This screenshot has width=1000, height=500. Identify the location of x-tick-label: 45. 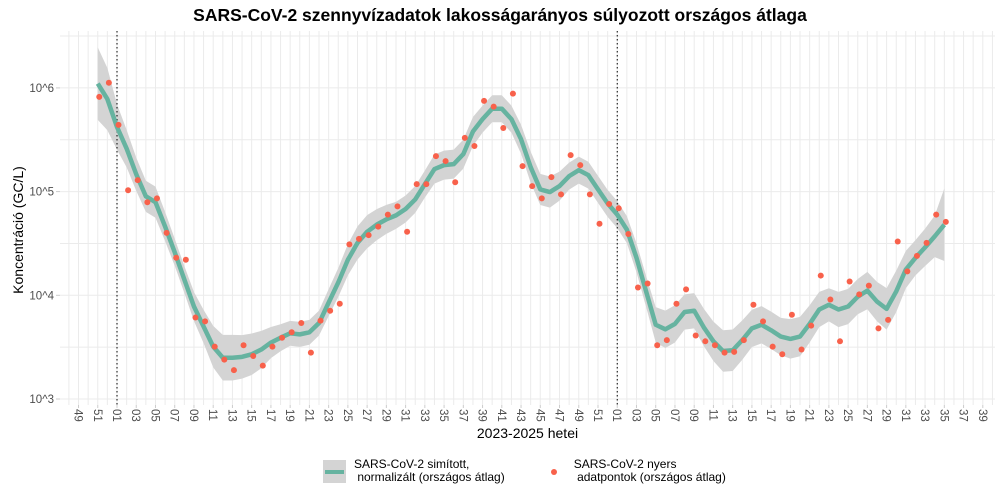
(539, 415).